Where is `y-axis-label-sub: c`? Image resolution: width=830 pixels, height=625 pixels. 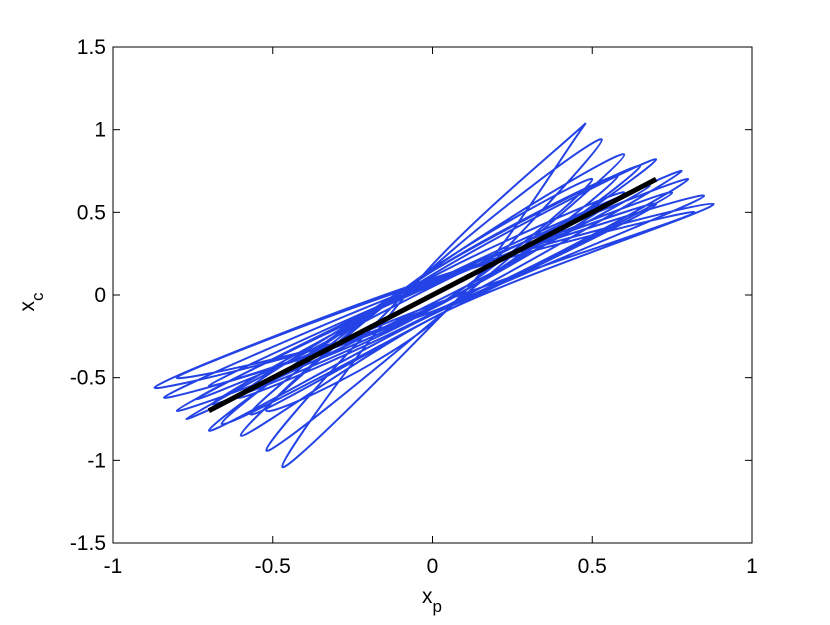 y-axis-label-sub: c is located at coordinates (37, 296).